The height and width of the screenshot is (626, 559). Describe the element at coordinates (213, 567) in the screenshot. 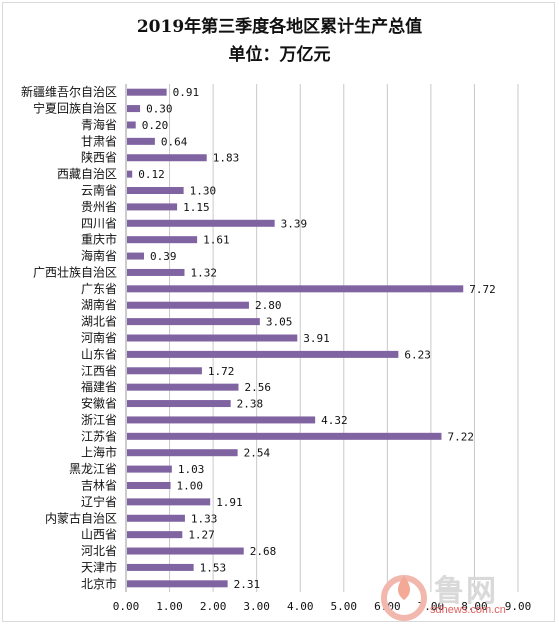

I see `value-label: 1.53` at that location.